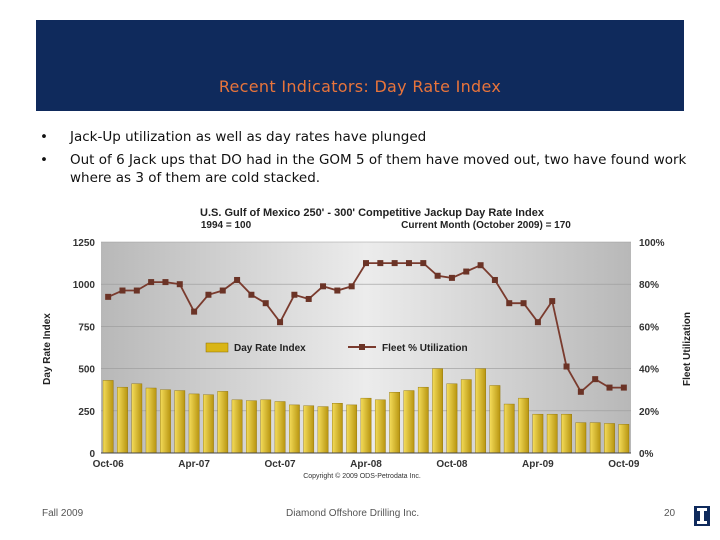 This screenshot has width=720, height=540. Describe the element at coordinates (649, 370) in the screenshot. I see `y2-tick-label: 40%` at that location.